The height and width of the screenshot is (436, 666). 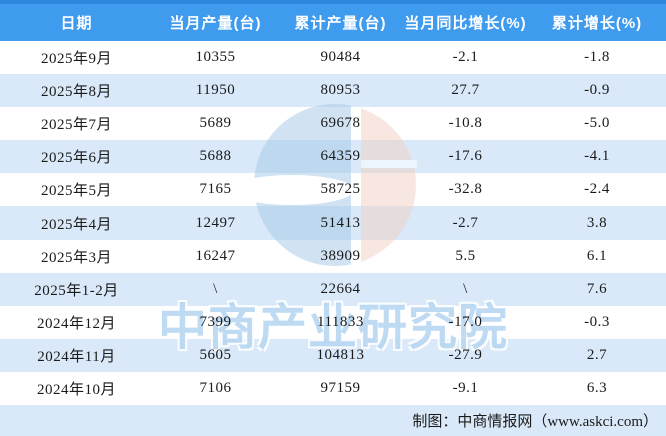 I want to click on value-cell: -2.1, so click(x=465, y=57).